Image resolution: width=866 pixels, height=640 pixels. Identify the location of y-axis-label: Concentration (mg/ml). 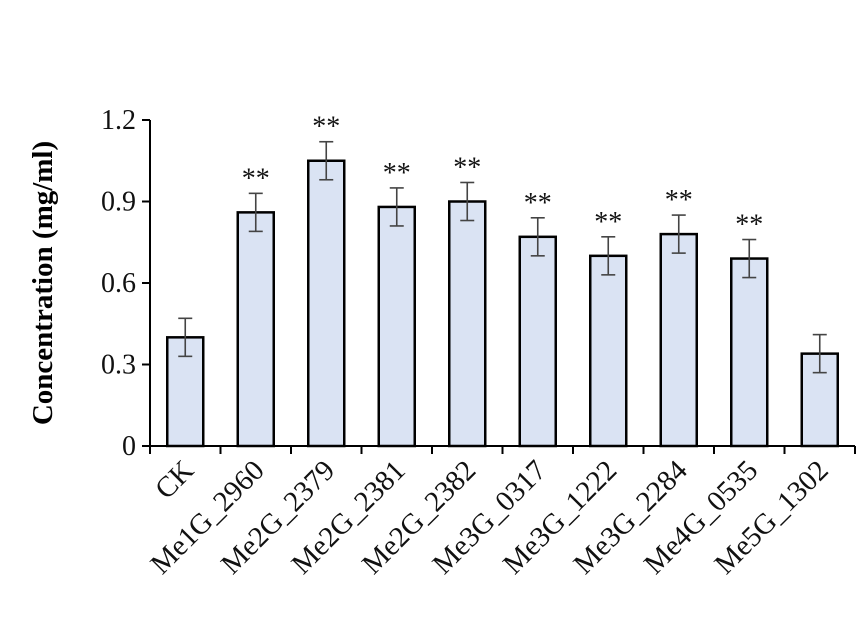
(43, 283).